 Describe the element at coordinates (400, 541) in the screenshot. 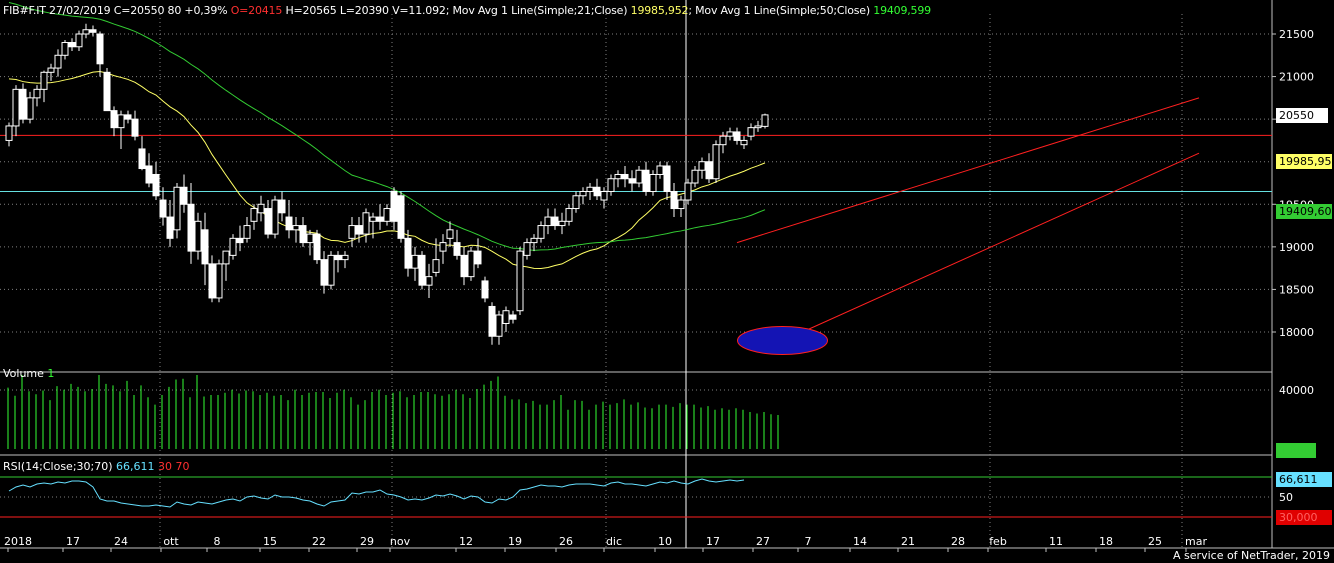

I see `date-tick-label: nov` at that location.